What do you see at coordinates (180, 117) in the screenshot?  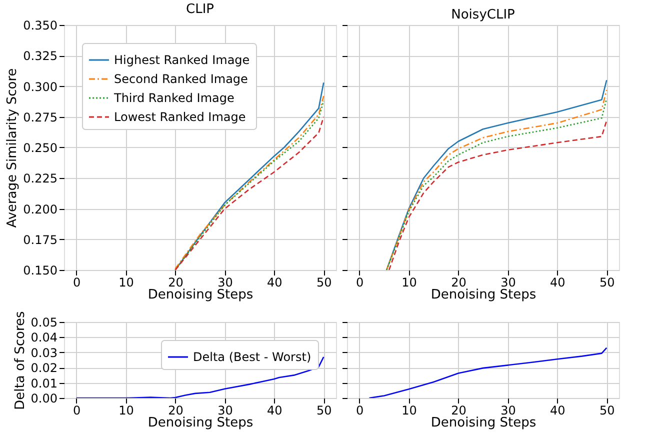 I see `legend-label: Lowest Ranked Image` at bounding box center [180, 117].